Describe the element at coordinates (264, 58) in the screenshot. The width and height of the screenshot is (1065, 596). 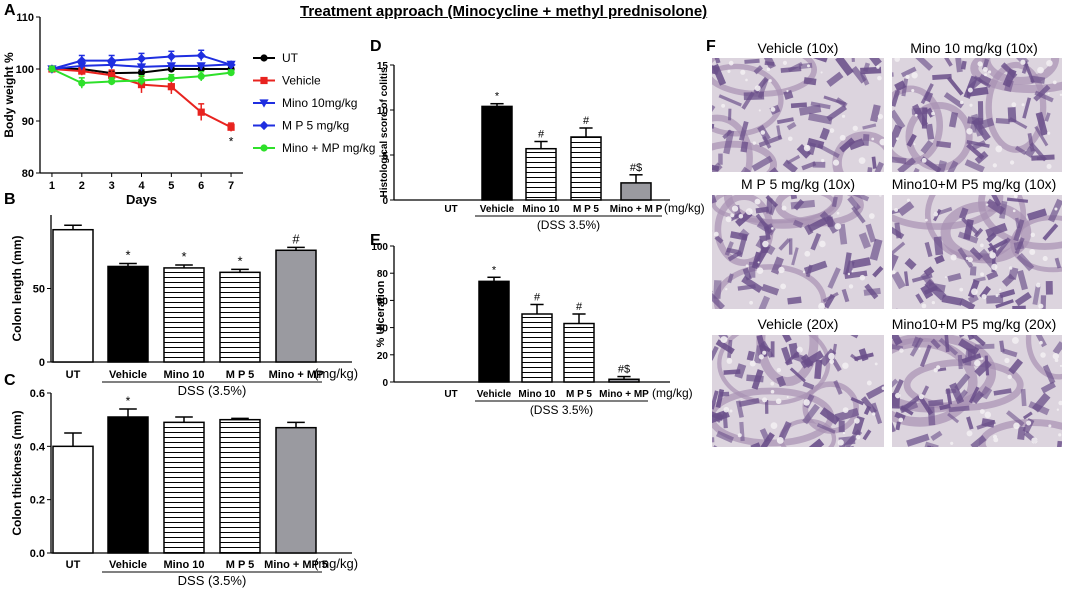
I see `legend-marker` at that location.